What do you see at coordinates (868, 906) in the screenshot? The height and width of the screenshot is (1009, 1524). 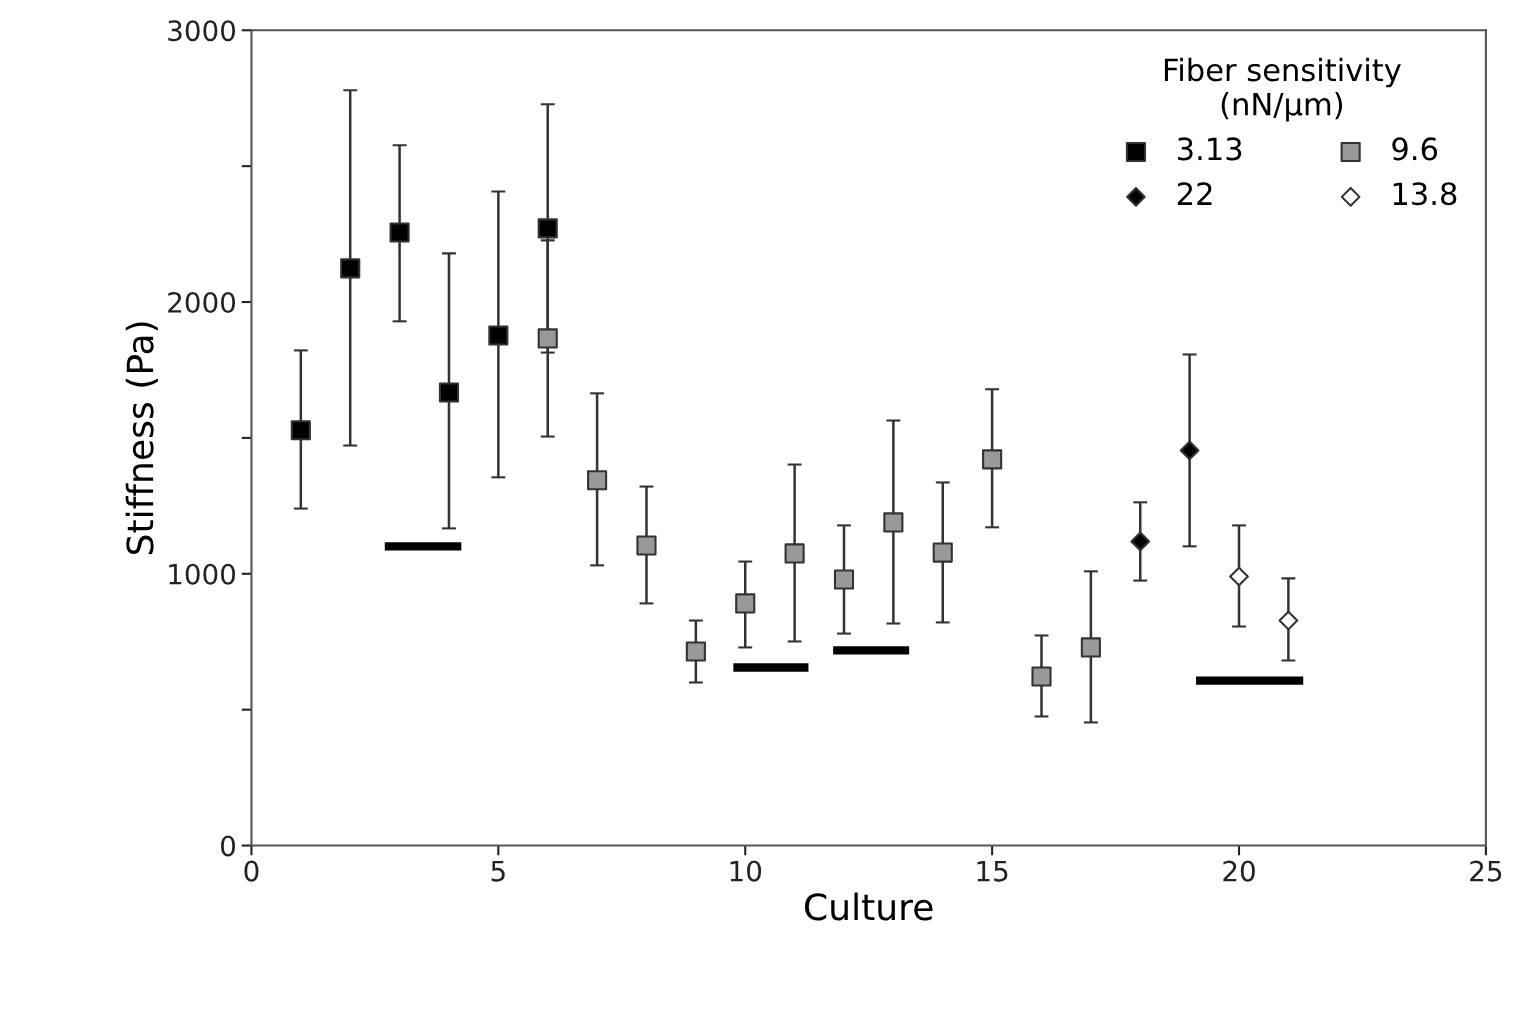 I see `x-axis-title: Culture` at bounding box center [868, 906].